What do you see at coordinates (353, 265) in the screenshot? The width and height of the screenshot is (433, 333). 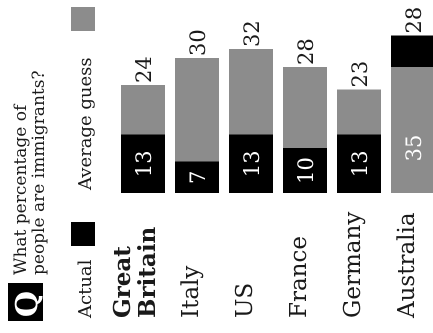 I see `category-label-germany: Germany` at bounding box center [353, 265].